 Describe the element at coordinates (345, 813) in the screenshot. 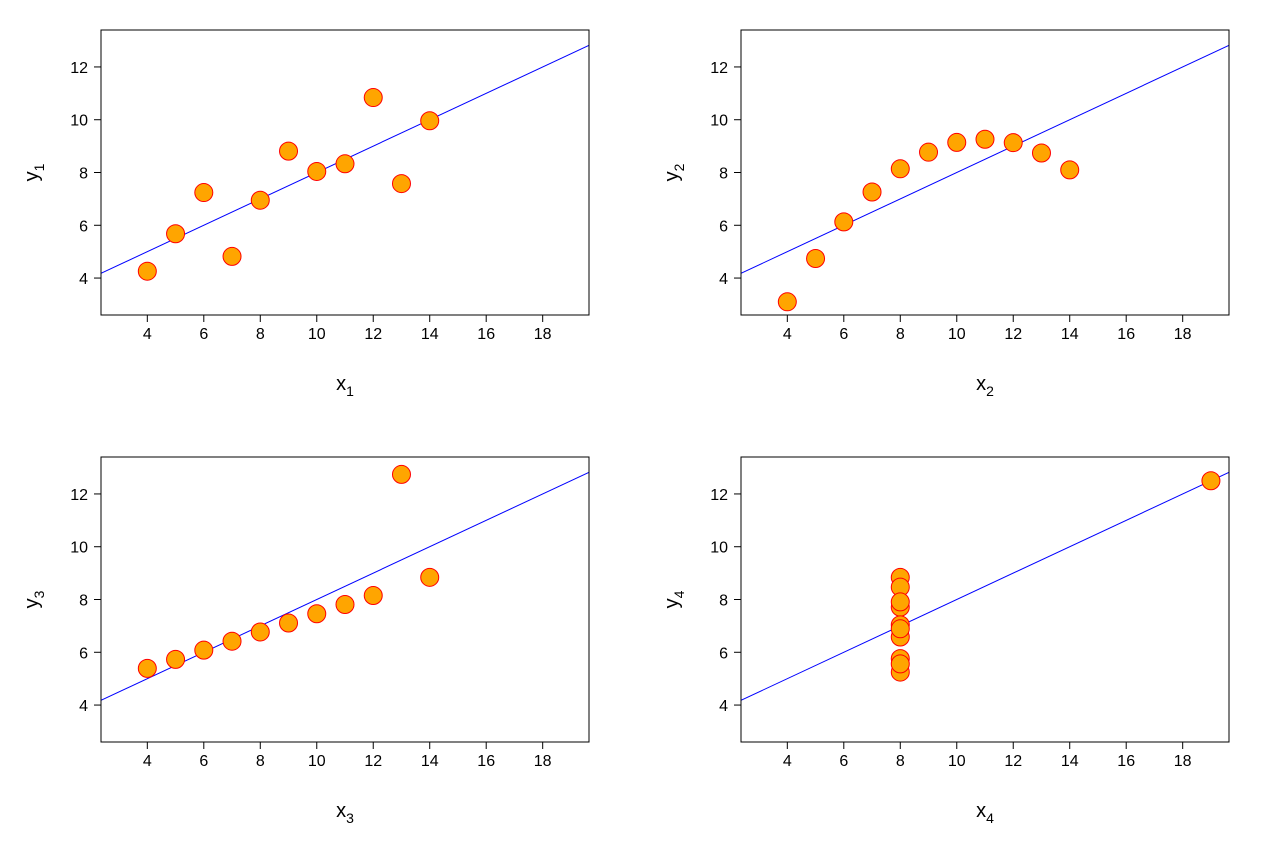

I see `x-axis-label: x3` at that location.